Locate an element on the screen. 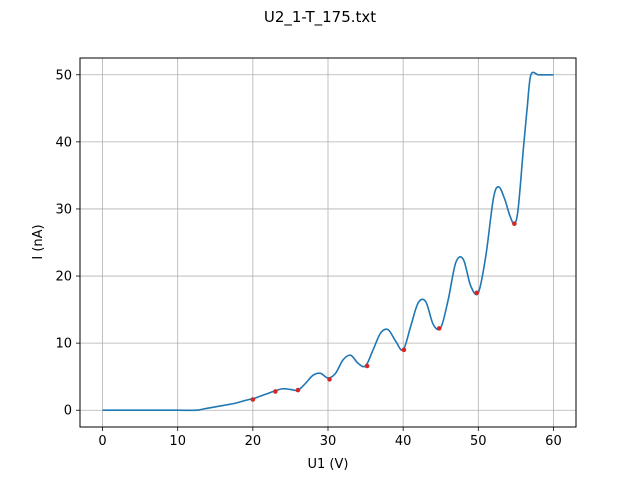 This screenshot has width=640, height=480. y-tick-label: 50 is located at coordinates (63, 75).